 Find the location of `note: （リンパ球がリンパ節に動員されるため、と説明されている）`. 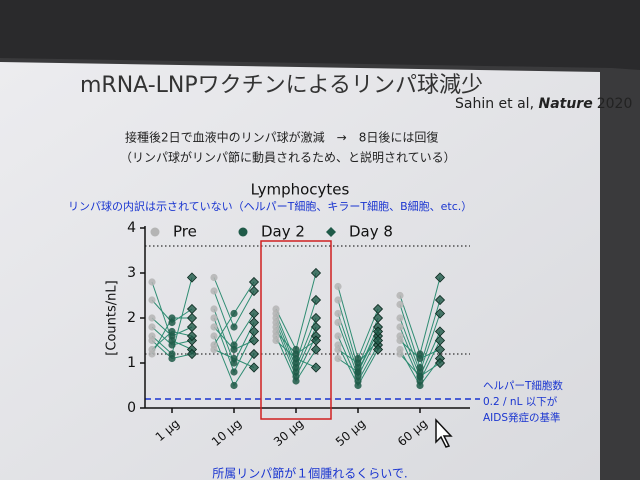

note: （リンパ球がリンパ節に動員されるため、と説明されている） is located at coordinates (288, 157).